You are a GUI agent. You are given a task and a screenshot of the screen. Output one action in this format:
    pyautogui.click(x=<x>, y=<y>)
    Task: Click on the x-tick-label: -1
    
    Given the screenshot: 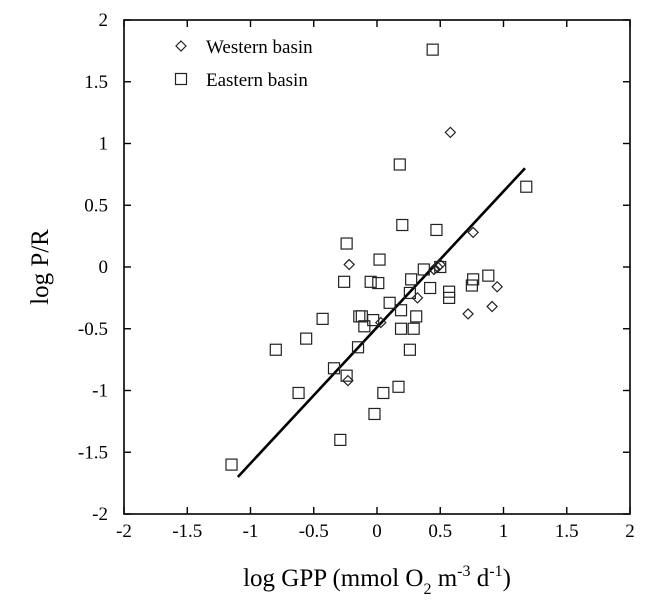 What is the action you would take?
    pyautogui.click(x=251, y=531)
    